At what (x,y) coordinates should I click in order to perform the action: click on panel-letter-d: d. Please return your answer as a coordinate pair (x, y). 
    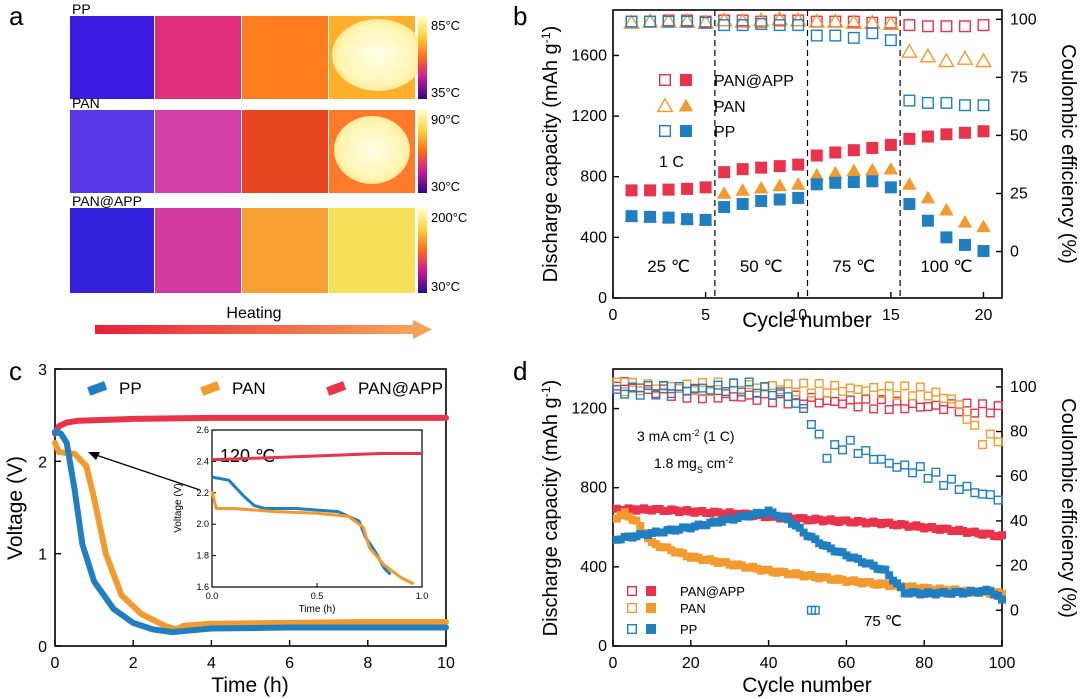
    Looking at the image, I should click on (520, 371).